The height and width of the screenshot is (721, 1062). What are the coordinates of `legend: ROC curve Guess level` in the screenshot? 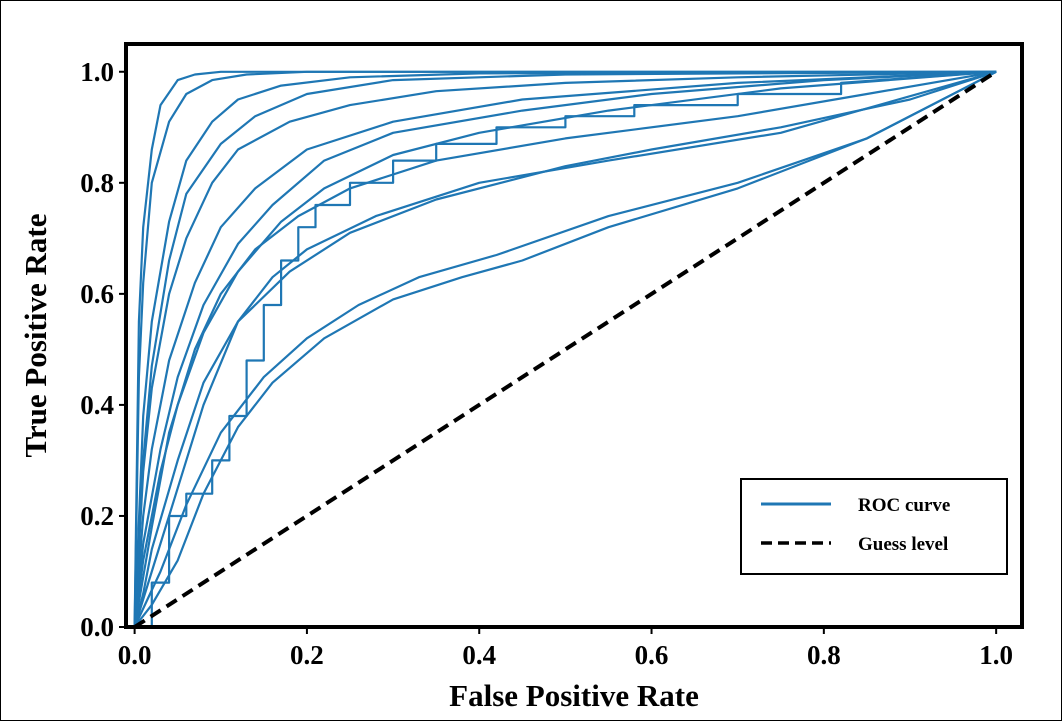 It's located at (874, 526).